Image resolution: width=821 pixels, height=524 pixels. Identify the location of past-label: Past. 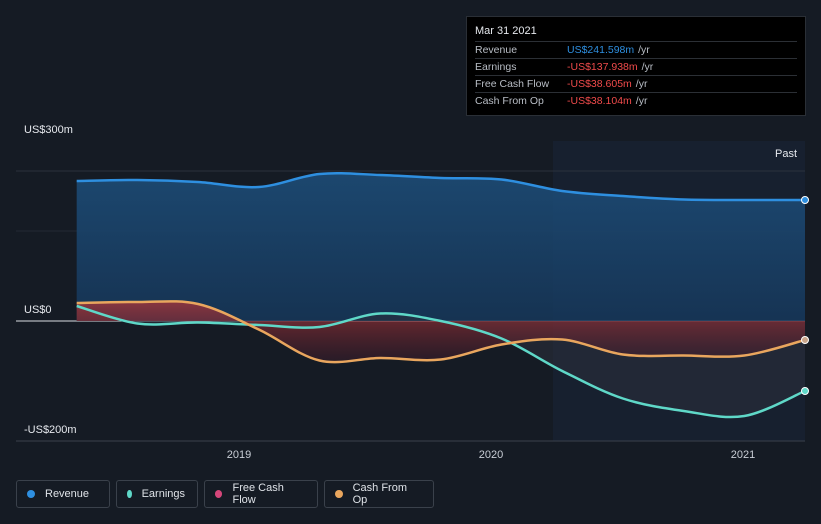
(786, 154).